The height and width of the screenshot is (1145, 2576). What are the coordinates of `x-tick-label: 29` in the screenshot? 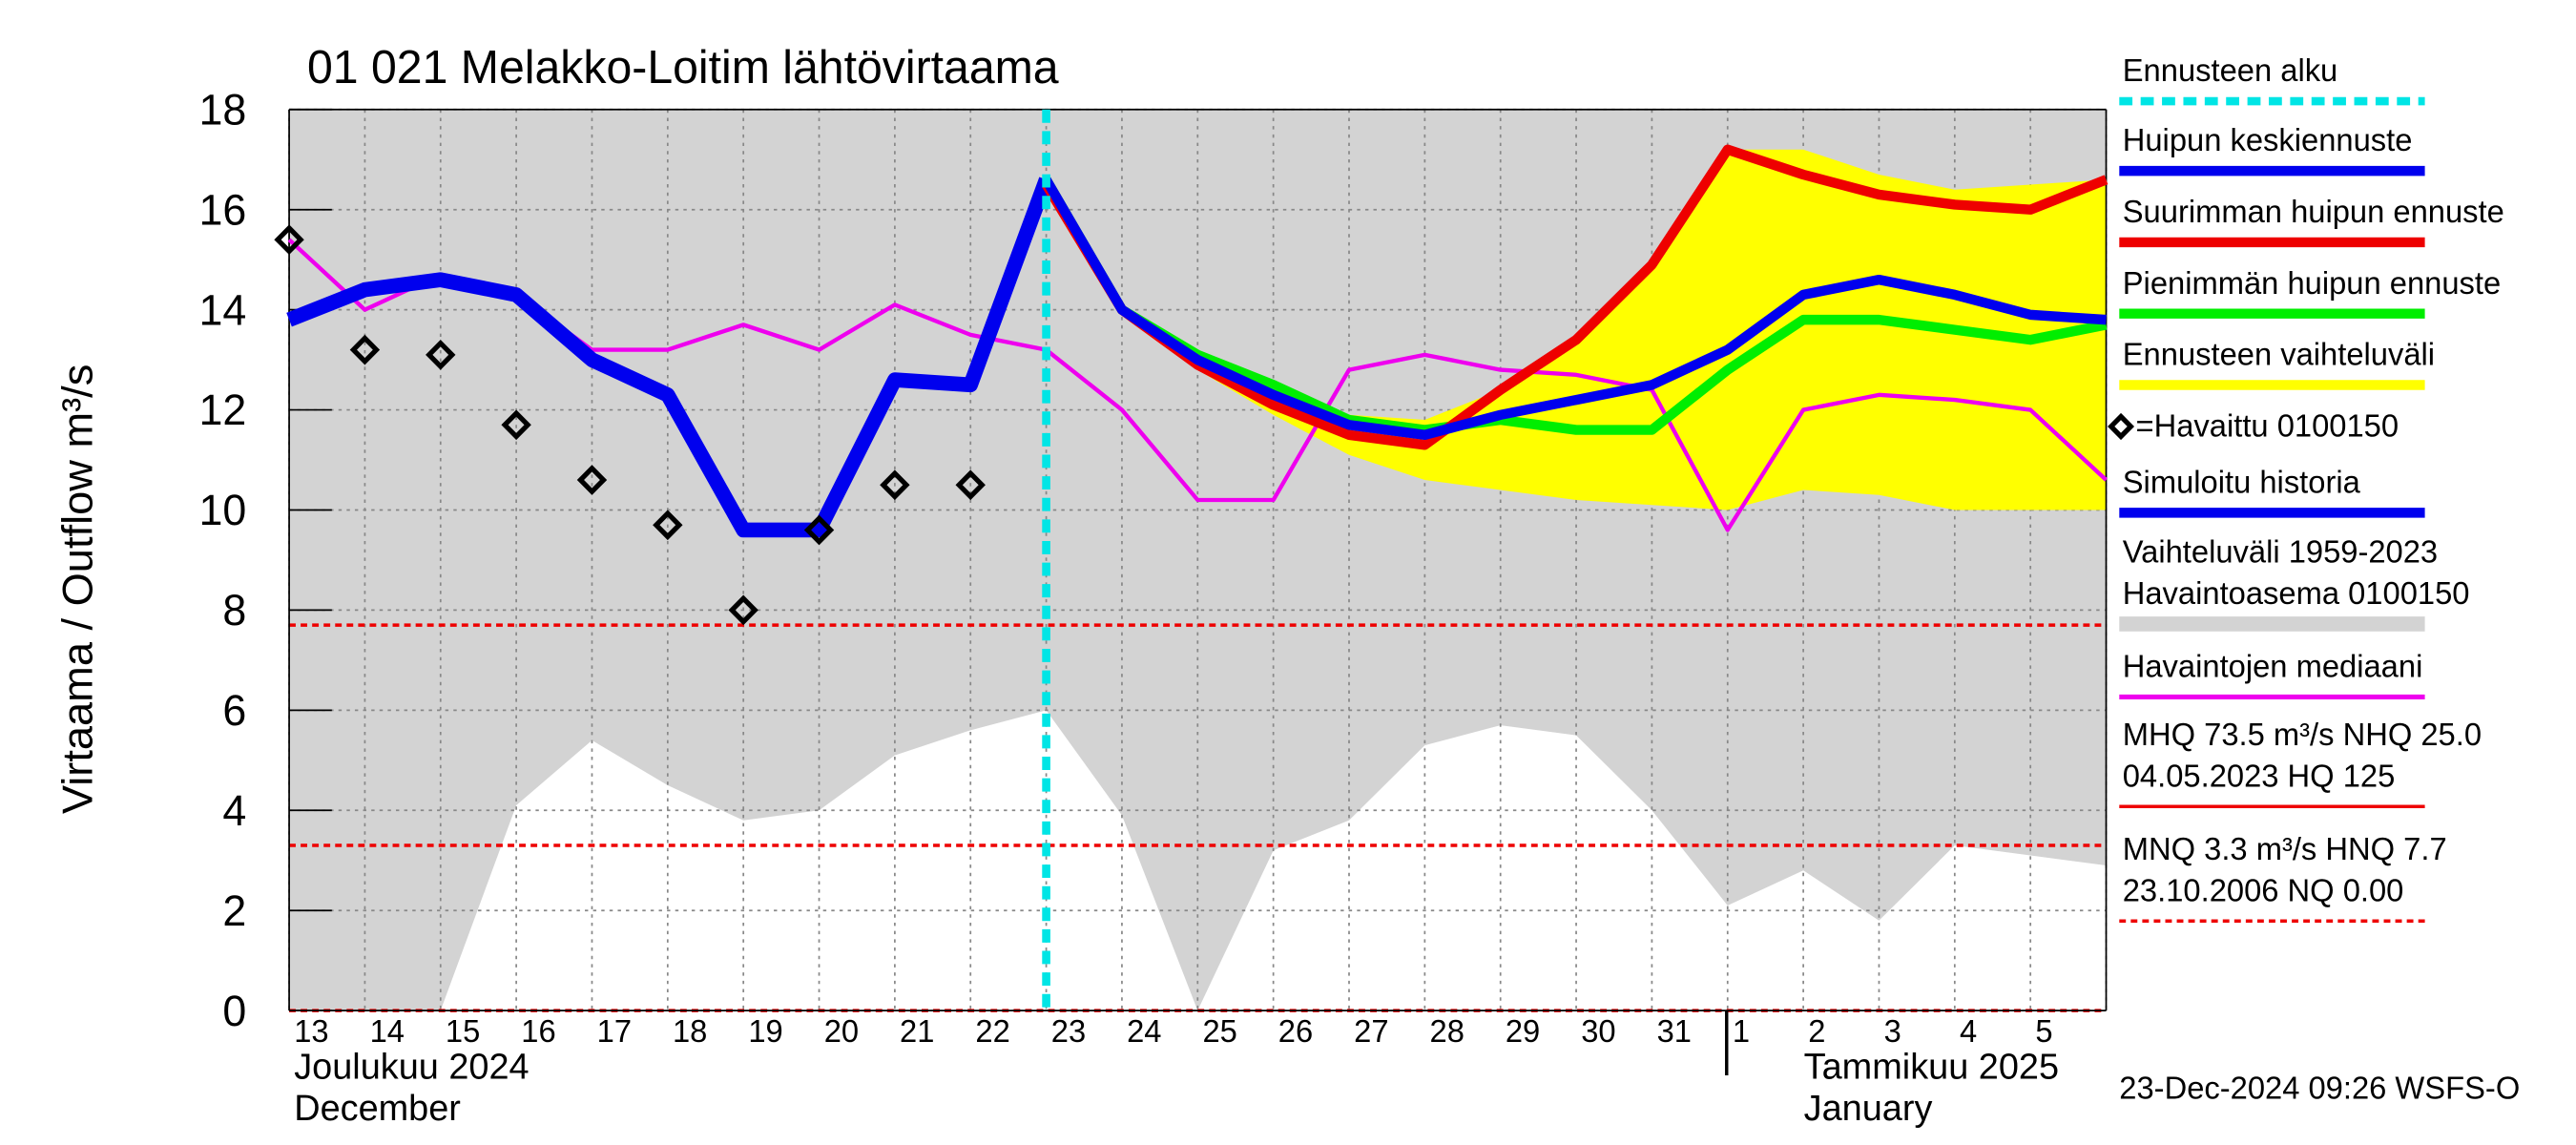 It's located at (1523, 1031).